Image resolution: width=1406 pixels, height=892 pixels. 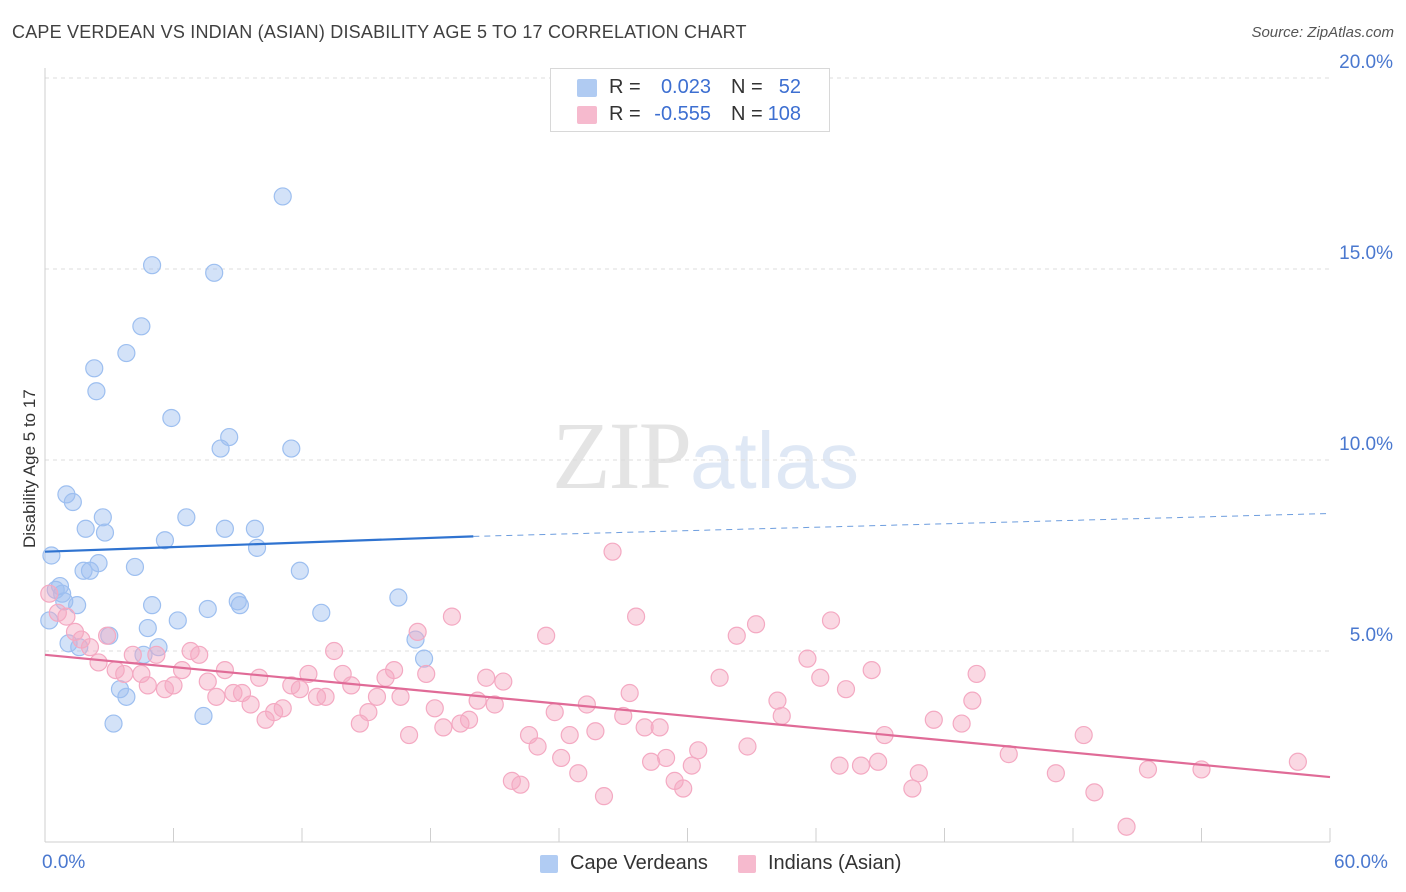 I want to click on legend-n-value: 52, so click(x=789, y=87).